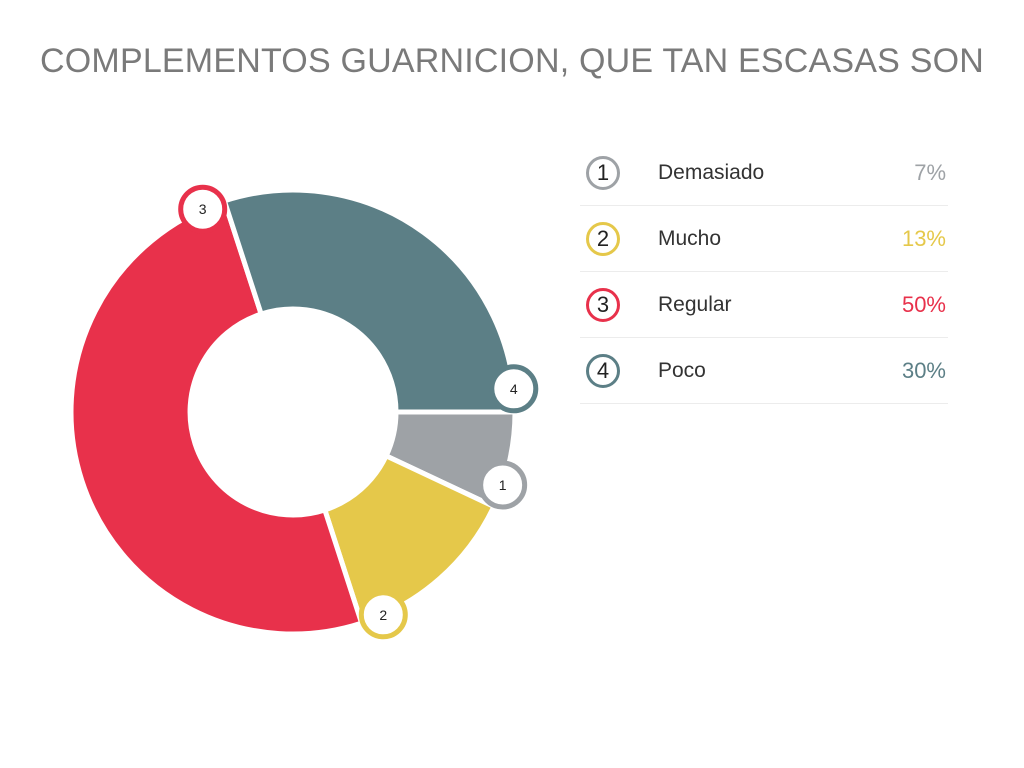 Image resolution: width=1024 pixels, height=768 pixels. What do you see at coordinates (923, 304) in the screenshot?
I see `legend-value: 50%` at bounding box center [923, 304].